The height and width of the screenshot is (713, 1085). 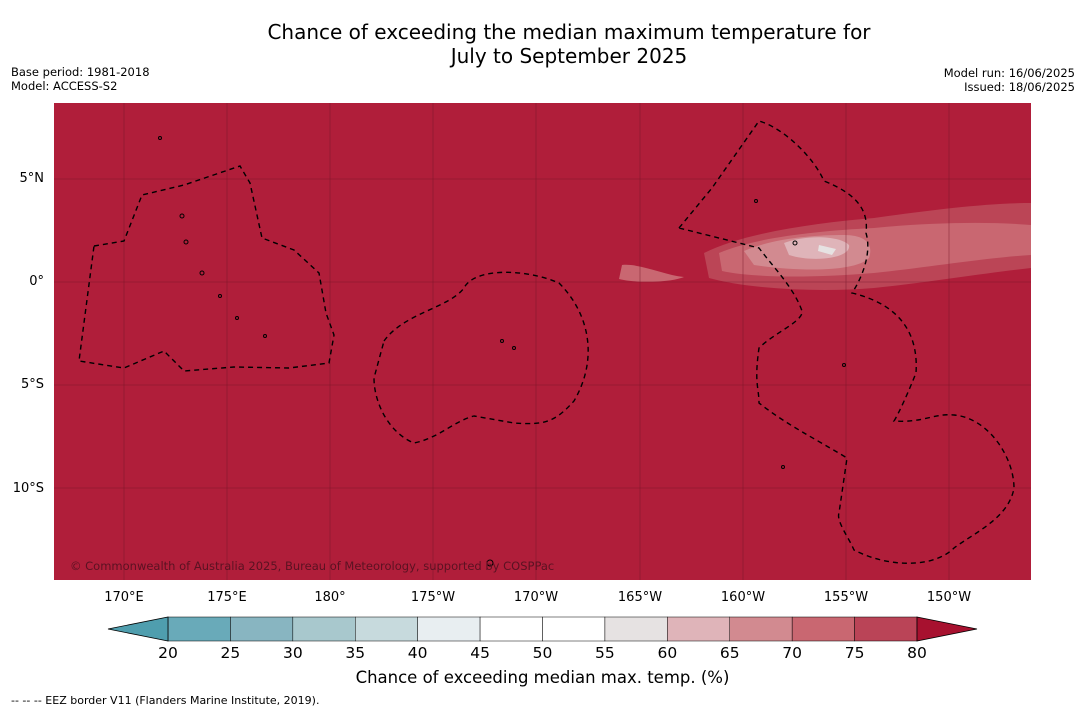 What do you see at coordinates (729, 653) in the screenshot?
I see `colorbar-tick-label: 65` at bounding box center [729, 653].